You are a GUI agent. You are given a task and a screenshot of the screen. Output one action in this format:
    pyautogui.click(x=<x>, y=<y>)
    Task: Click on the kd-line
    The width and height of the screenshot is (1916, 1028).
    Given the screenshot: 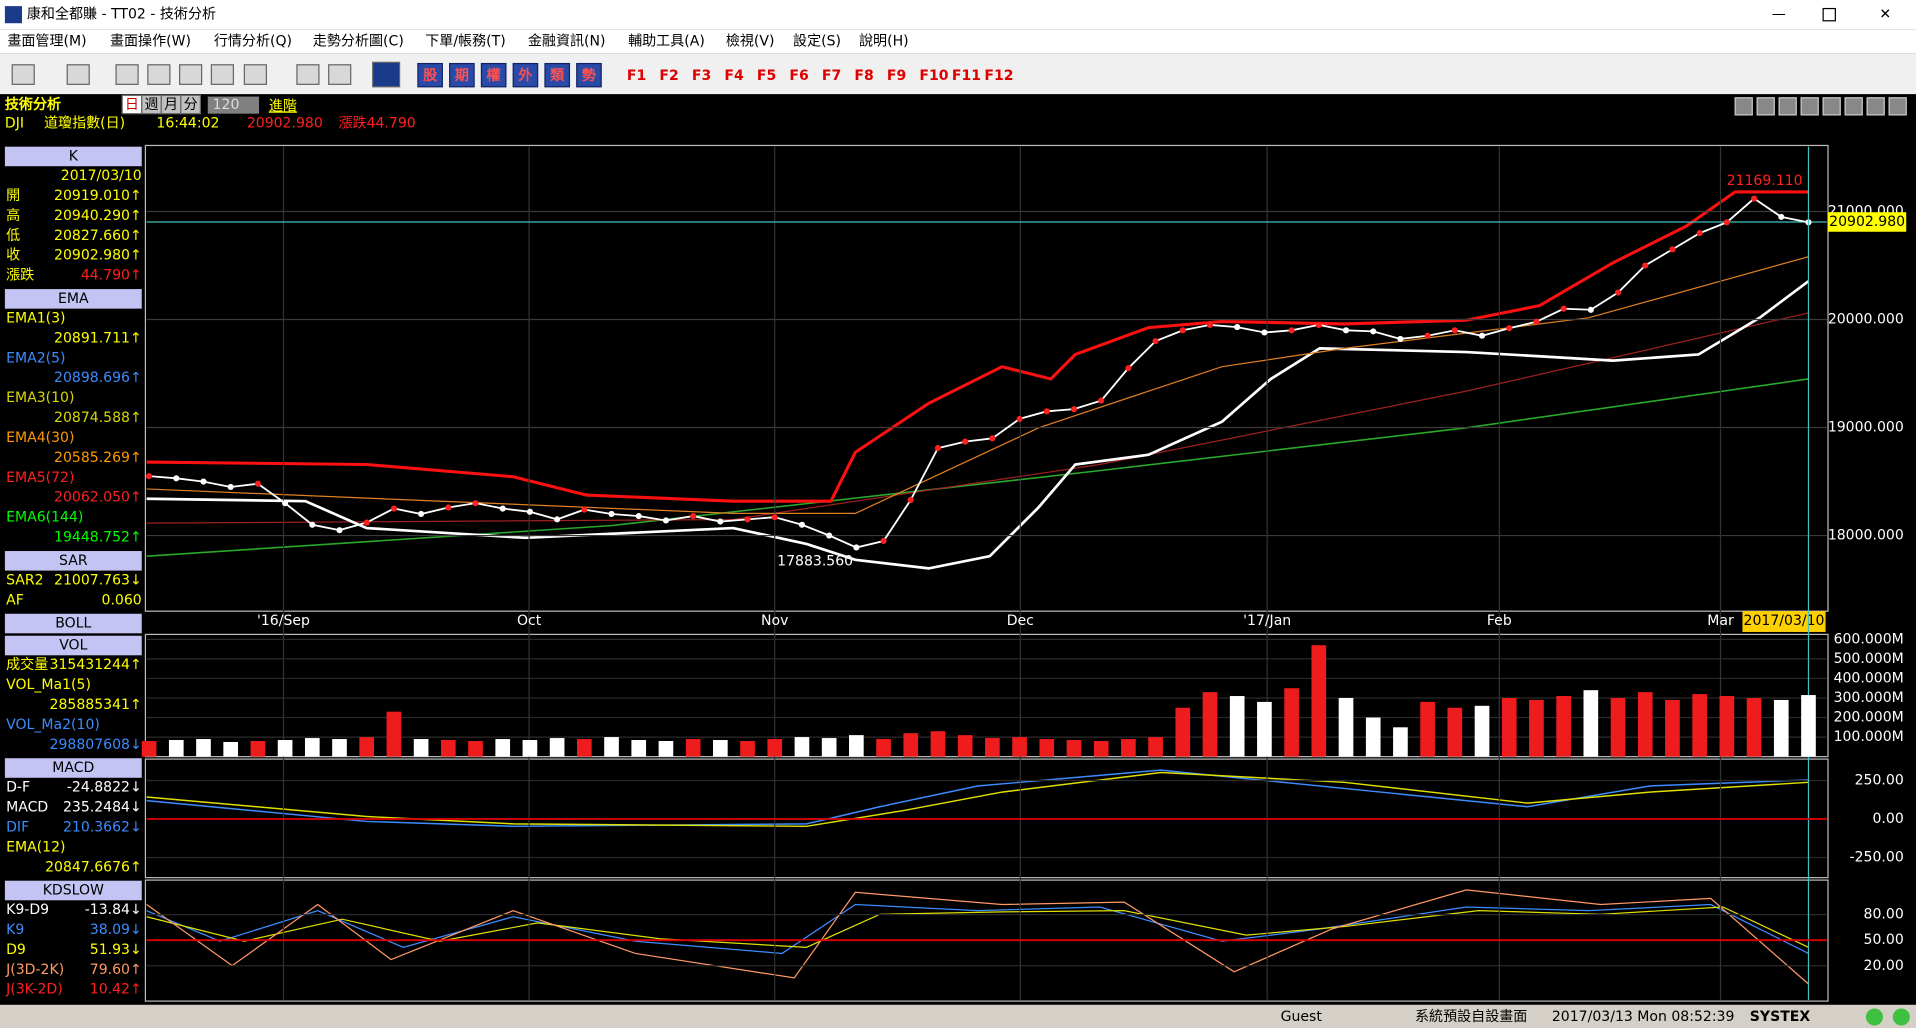 What is the action you would take?
    pyautogui.click(x=977, y=929)
    